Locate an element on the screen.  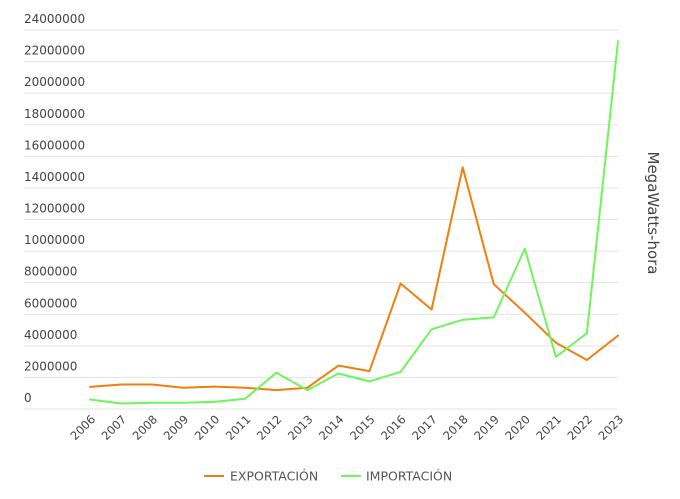
y-tick-label: 16000000 is located at coordinates (54, 145).